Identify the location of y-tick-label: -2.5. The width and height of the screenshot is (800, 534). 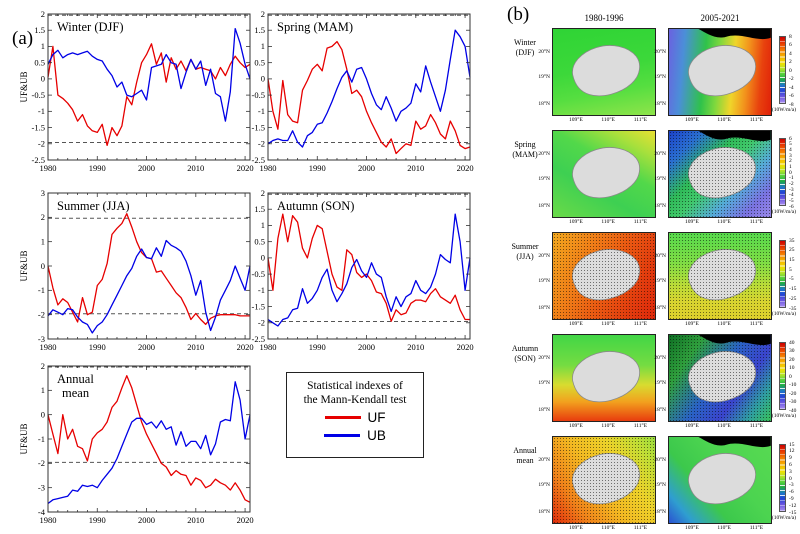
(258, 339).